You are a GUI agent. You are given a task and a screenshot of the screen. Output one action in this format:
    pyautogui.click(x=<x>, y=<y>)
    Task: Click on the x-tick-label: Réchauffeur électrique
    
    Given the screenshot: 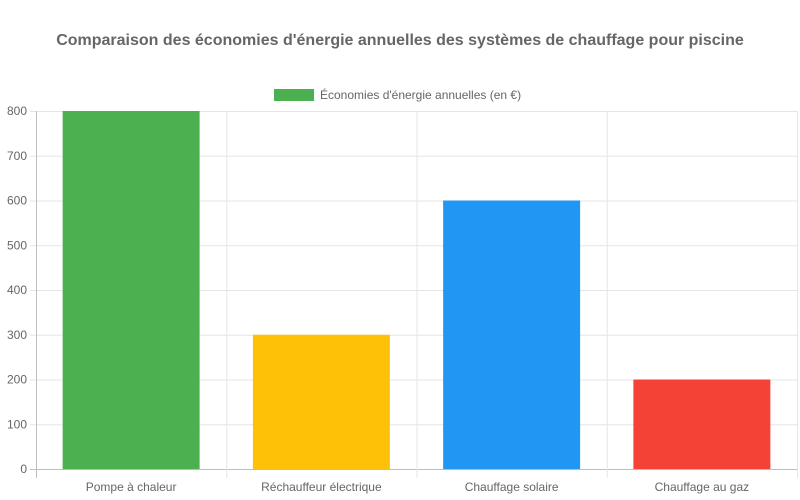 What is the action you would take?
    pyautogui.click(x=321, y=487)
    